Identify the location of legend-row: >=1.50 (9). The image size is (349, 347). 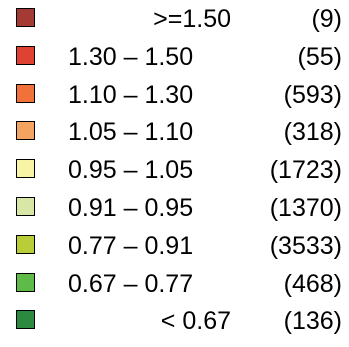
(174, 19).